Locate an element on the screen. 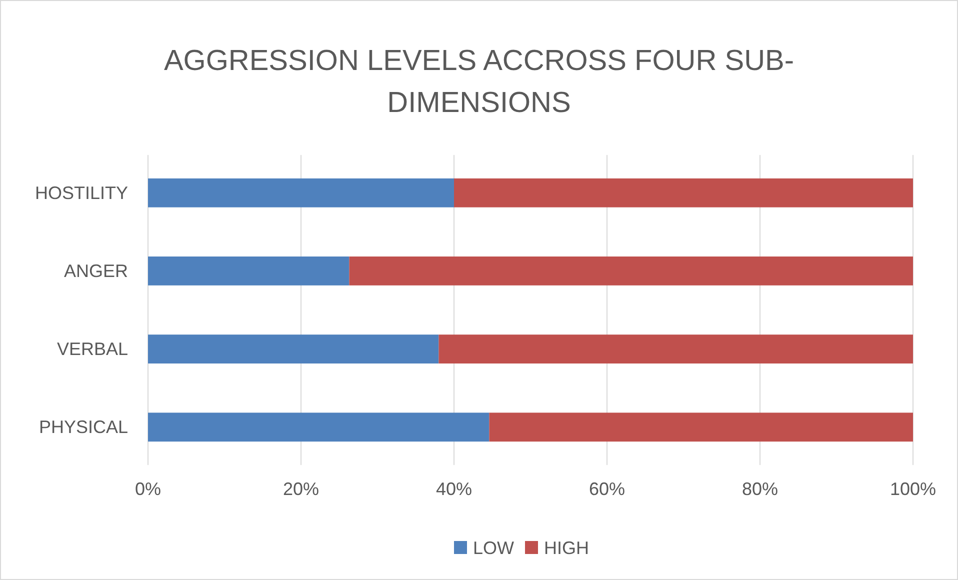 The height and width of the screenshot is (580, 958). y-tick-label: VERBAL is located at coordinates (92, 349).